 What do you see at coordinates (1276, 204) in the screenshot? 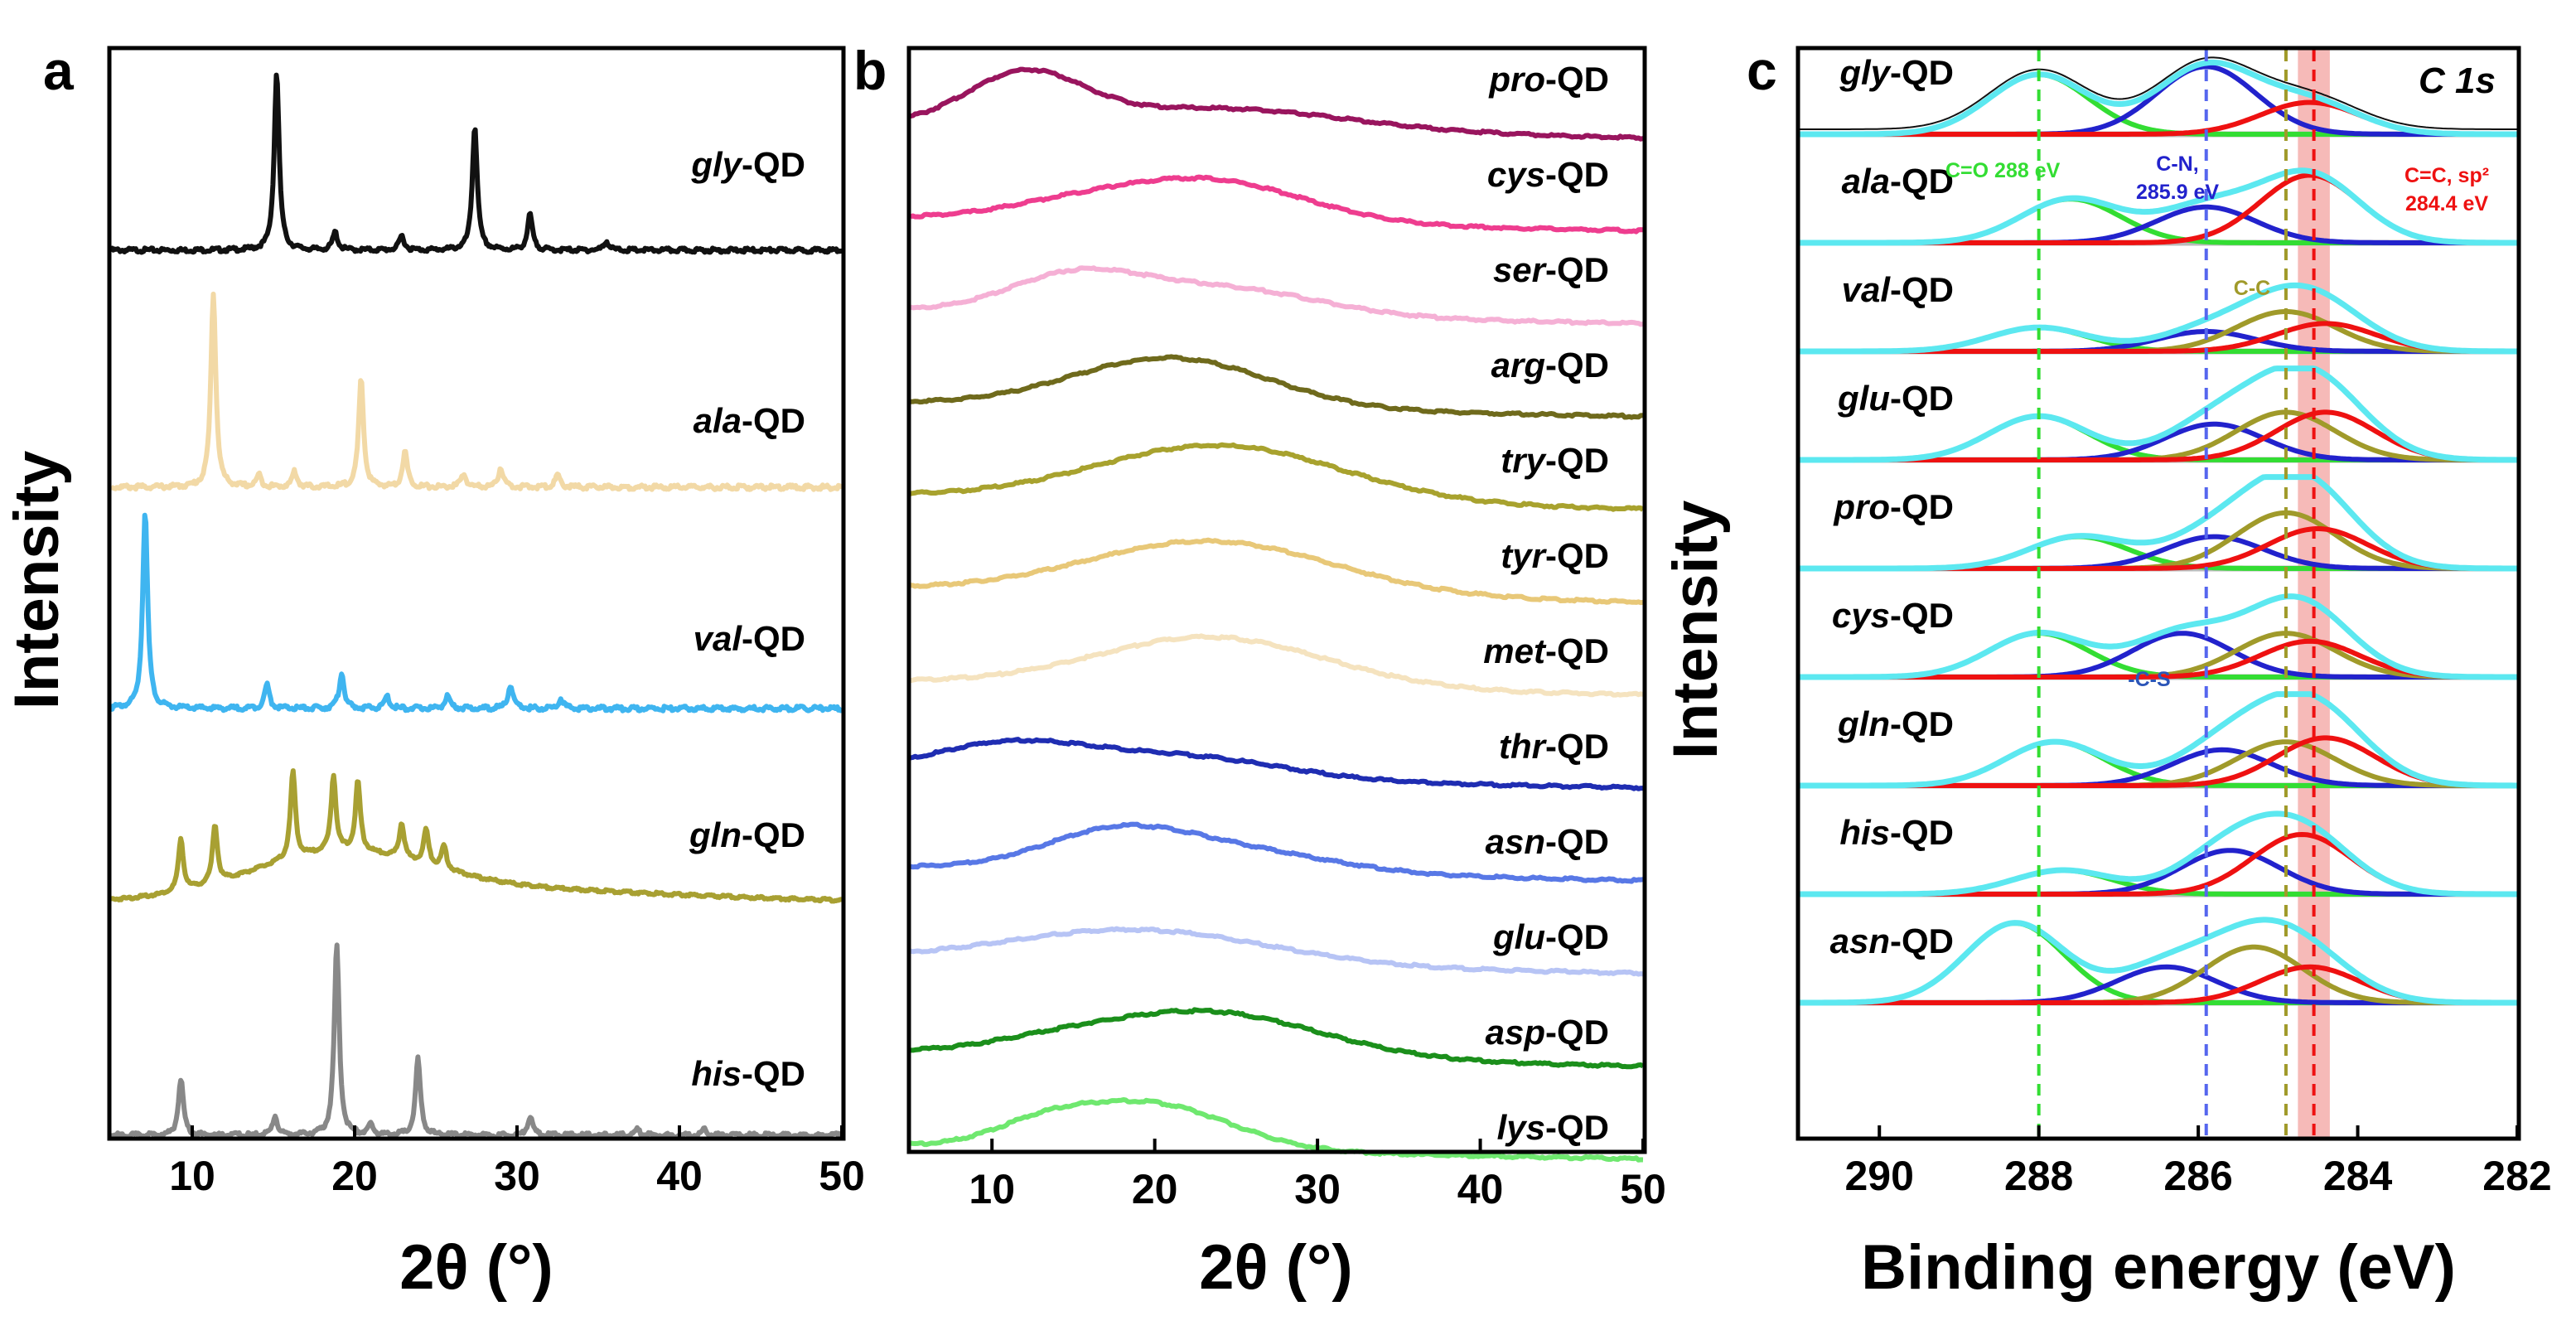
I see `xrd-b-cys-line` at bounding box center [1276, 204].